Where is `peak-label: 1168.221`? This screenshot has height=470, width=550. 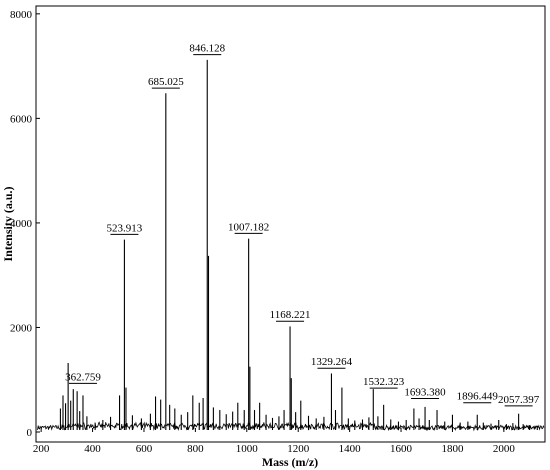 peak-label: 1168.221 is located at coordinates (290, 315).